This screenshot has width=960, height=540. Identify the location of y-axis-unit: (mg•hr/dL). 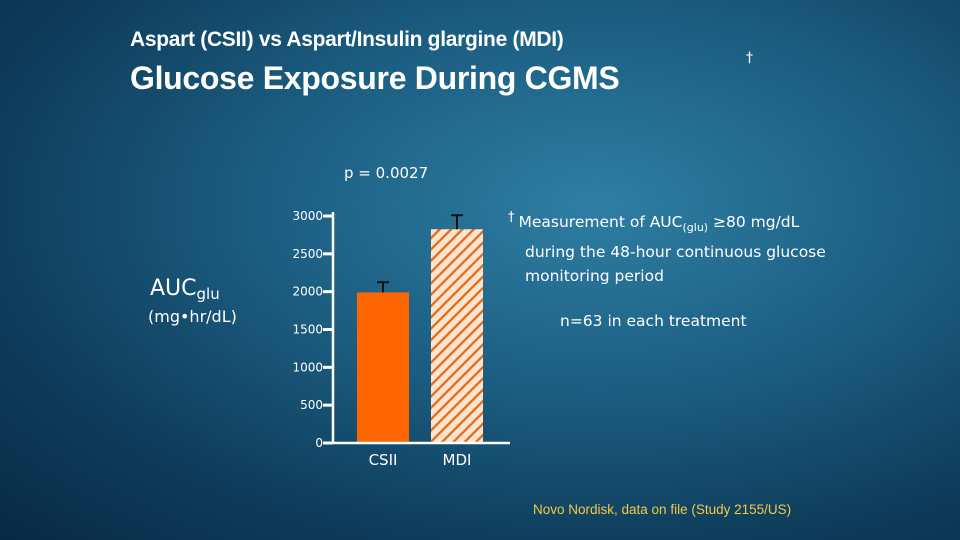
(192, 316).